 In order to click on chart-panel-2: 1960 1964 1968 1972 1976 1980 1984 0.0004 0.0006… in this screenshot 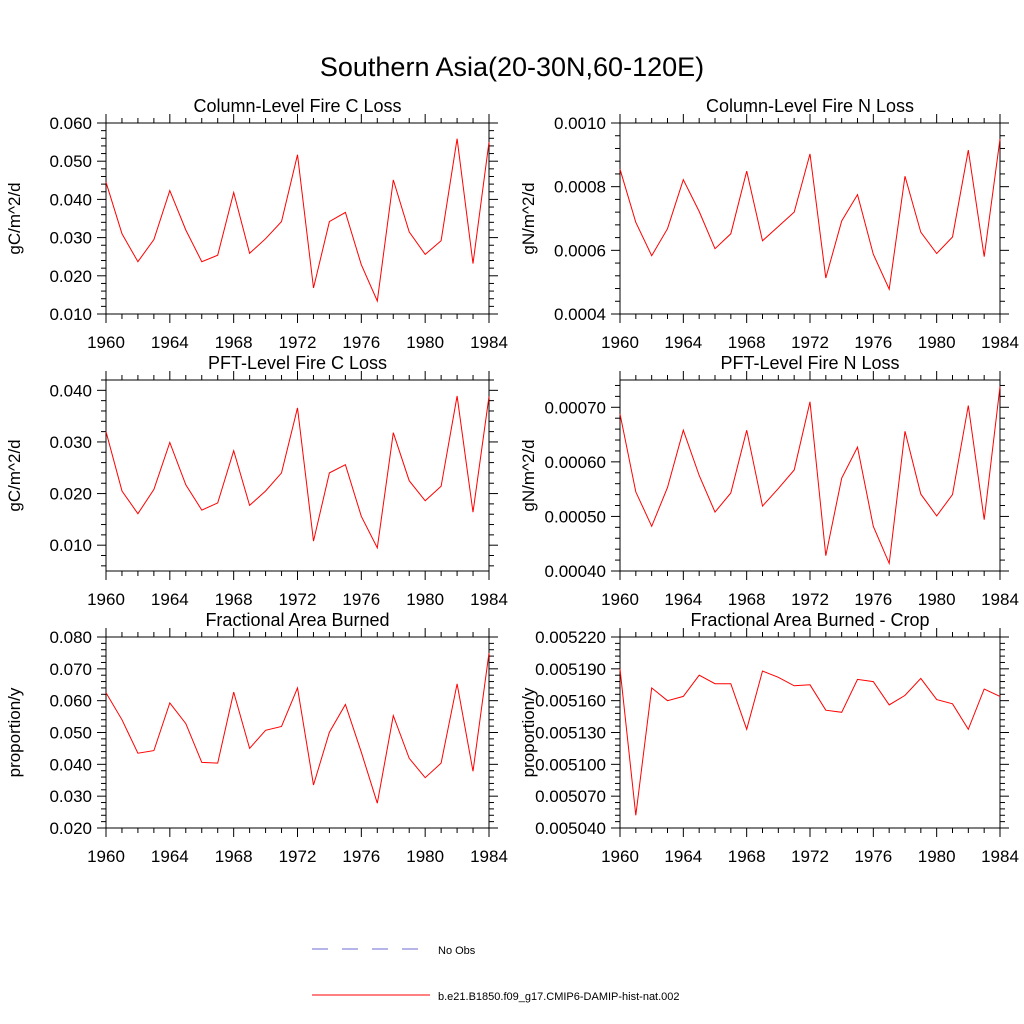, I will do `click(769, 224)`.